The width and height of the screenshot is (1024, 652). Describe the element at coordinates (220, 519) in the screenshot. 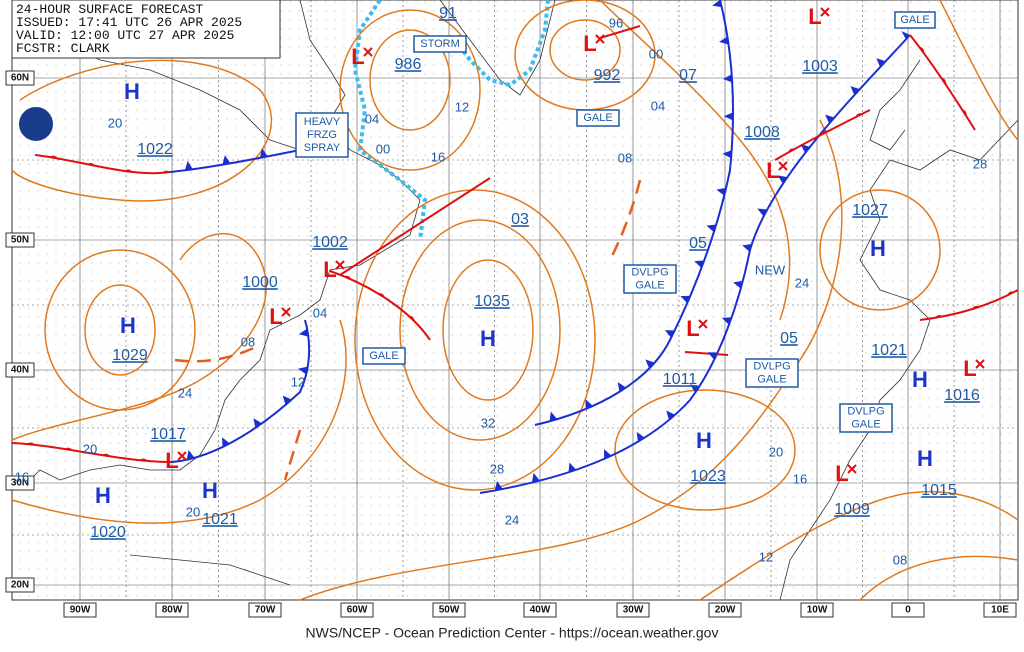

I see `central-pressure: 1021` at that location.